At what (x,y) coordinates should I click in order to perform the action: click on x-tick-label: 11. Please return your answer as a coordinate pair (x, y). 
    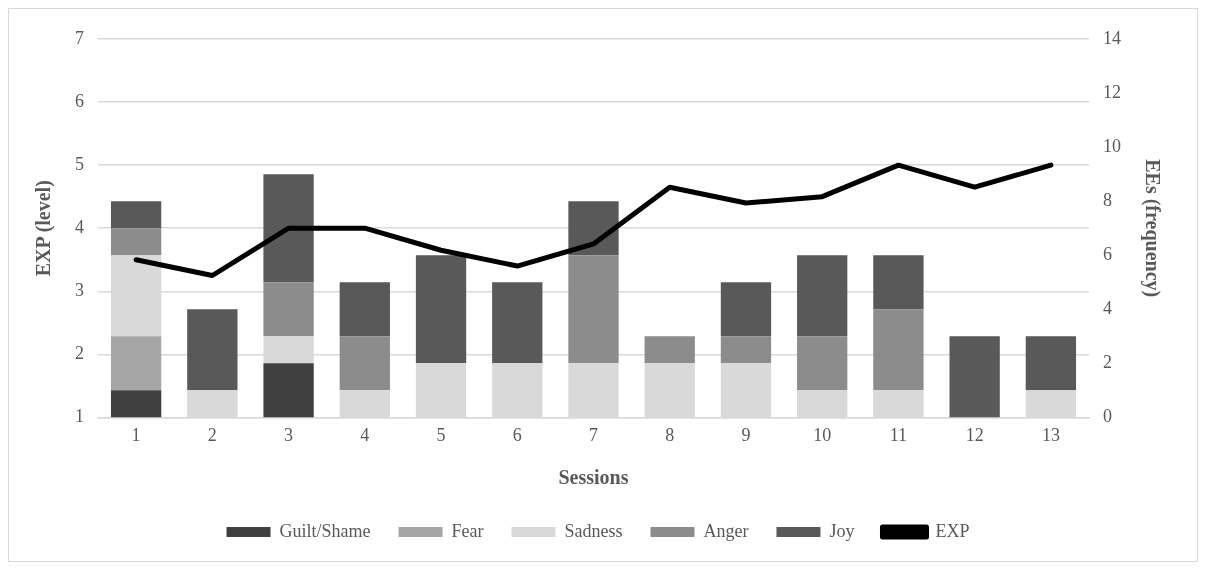
    Looking at the image, I should click on (898, 435).